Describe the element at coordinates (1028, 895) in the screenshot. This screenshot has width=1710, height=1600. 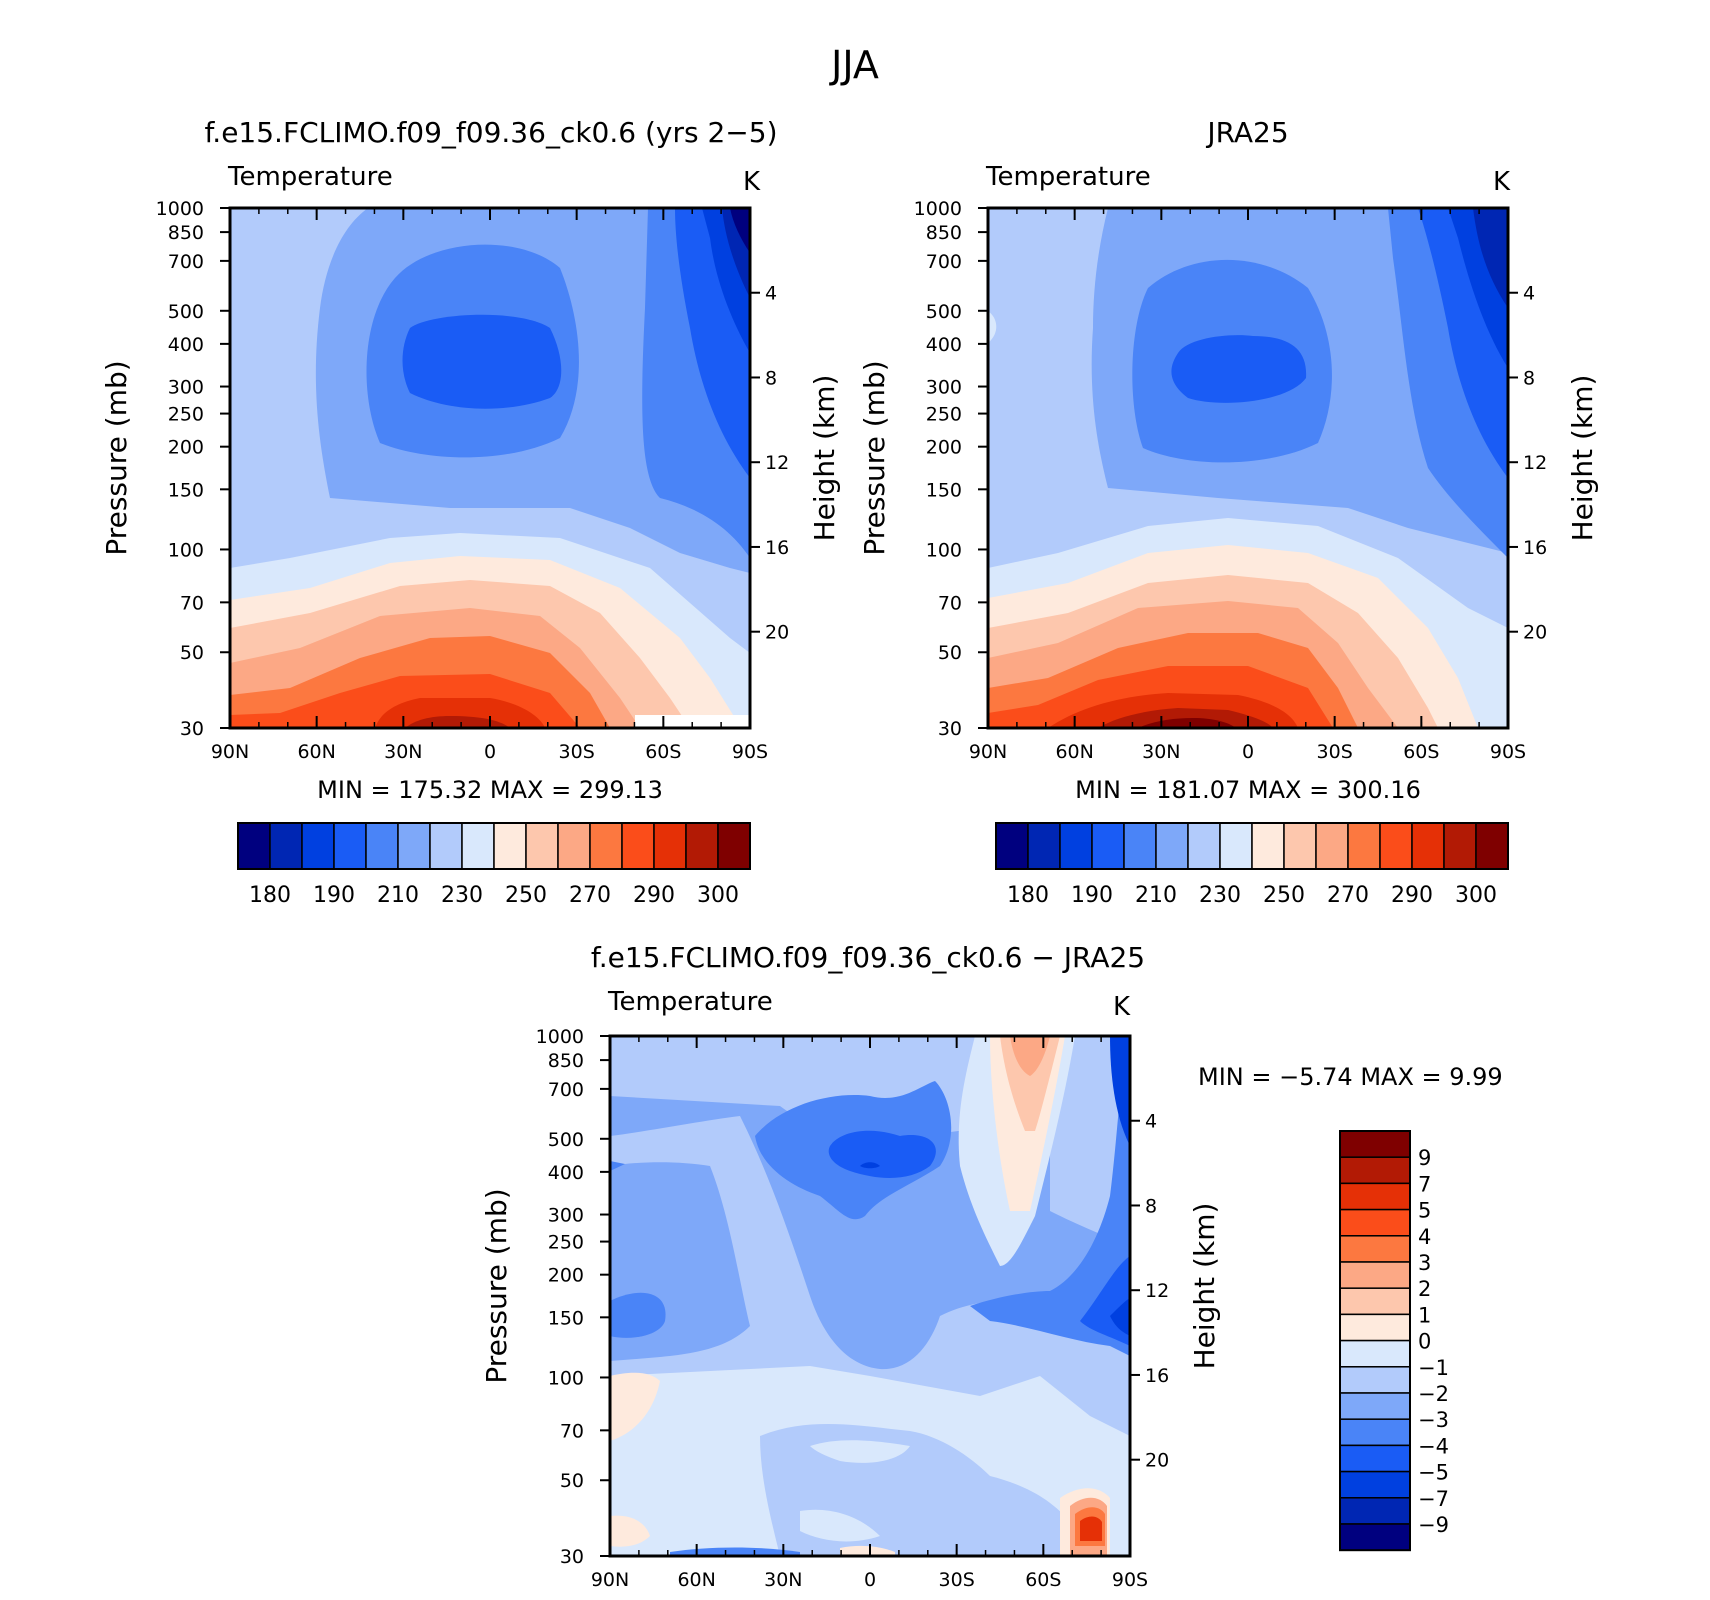
I see `colorbar-label: 180` at that location.